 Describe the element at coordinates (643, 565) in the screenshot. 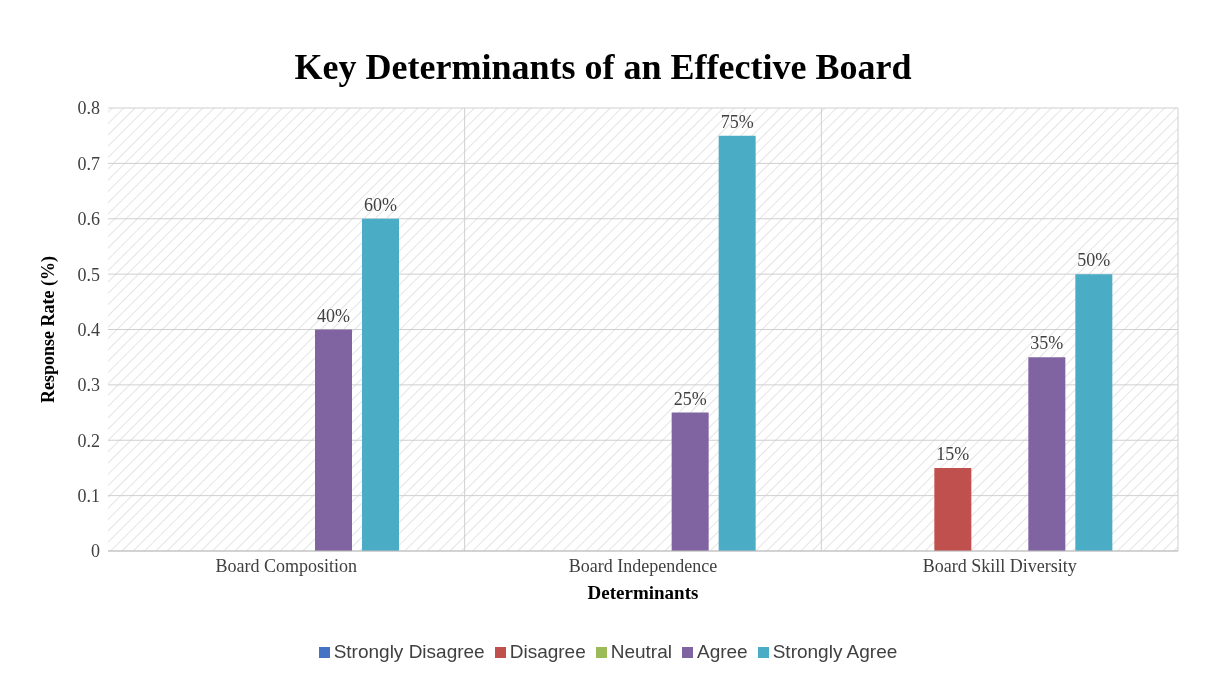

I see `x-tick-label: Board Independence` at that location.